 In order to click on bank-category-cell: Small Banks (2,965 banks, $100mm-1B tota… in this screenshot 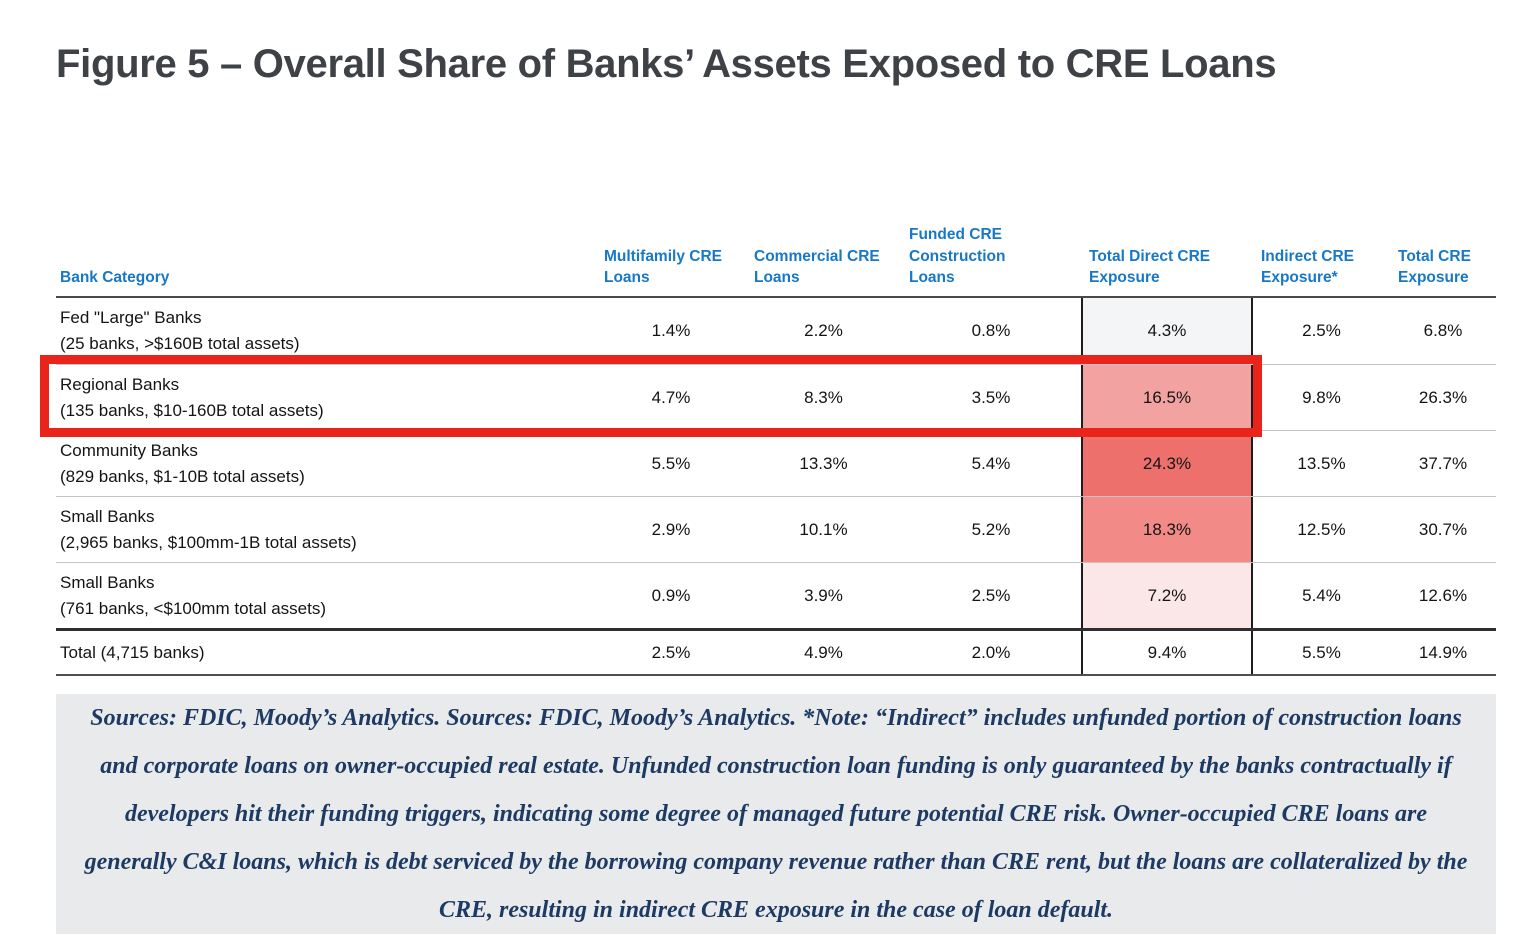, I will do `click(326, 529)`.